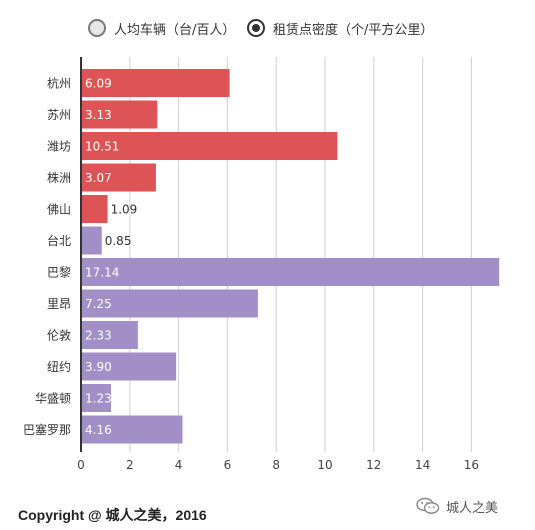  What do you see at coordinates (130, 465) in the screenshot?
I see `x-tick-label: 2` at bounding box center [130, 465].